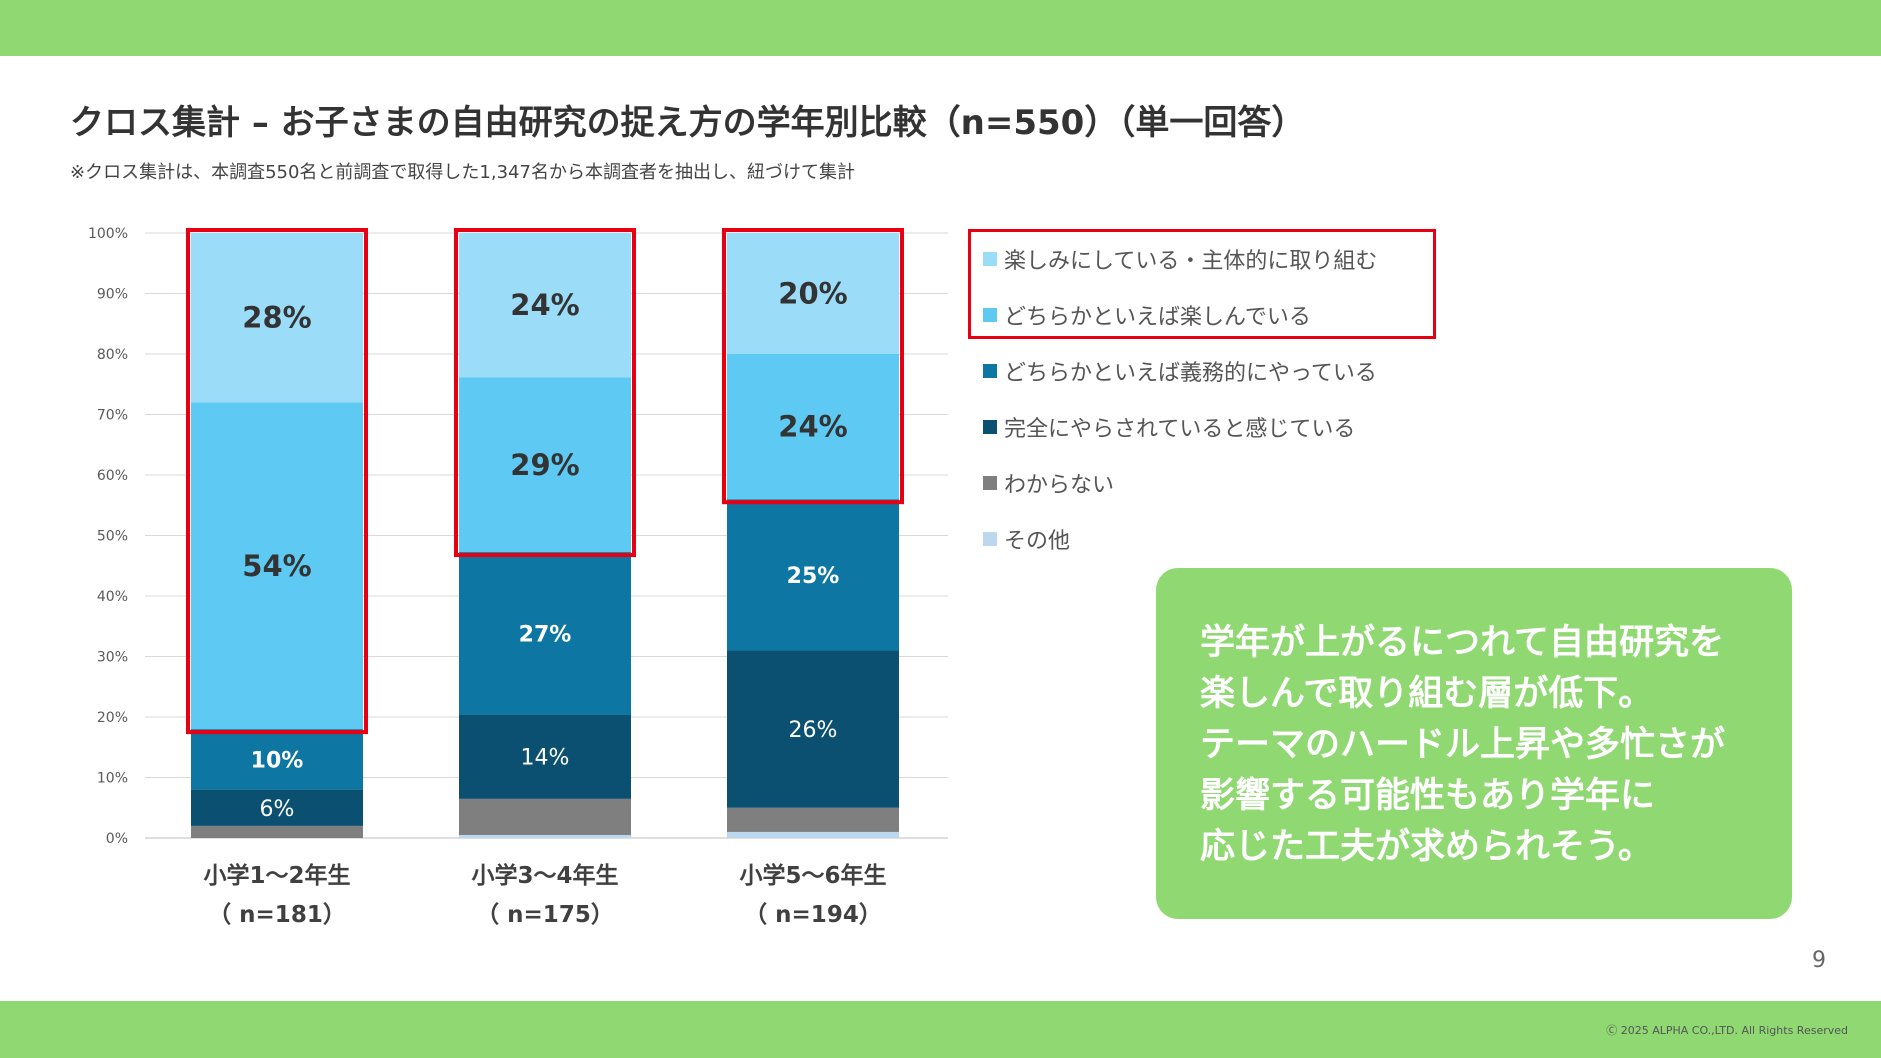 This screenshot has width=1881, height=1058. What do you see at coordinates (276, 875) in the screenshot?
I see `x-category-label: 小学1～2年生` at bounding box center [276, 875].